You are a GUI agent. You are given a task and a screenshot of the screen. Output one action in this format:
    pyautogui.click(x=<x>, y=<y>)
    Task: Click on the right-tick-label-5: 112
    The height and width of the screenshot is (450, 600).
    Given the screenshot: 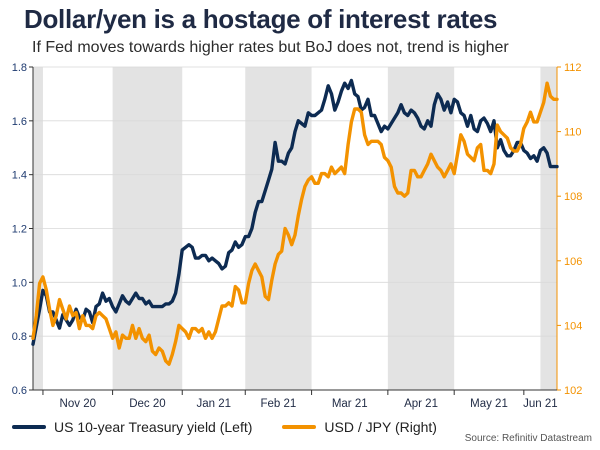 What is the action you would take?
    pyautogui.click(x=573, y=68)
    